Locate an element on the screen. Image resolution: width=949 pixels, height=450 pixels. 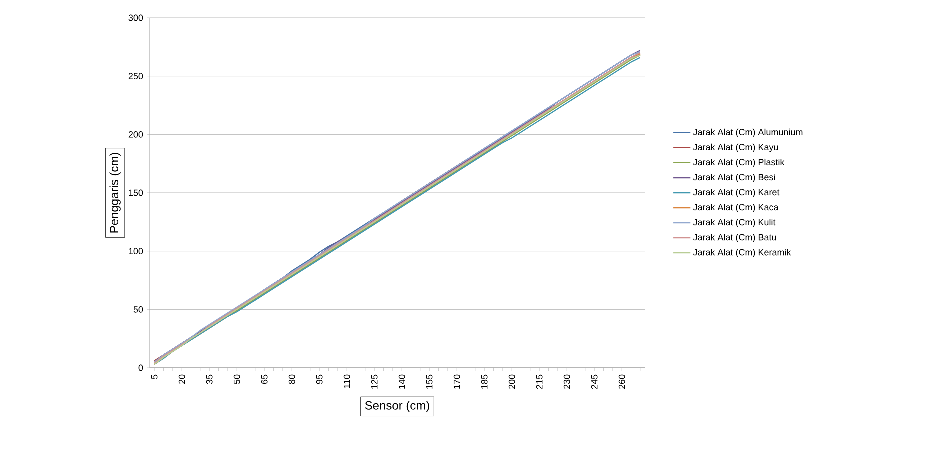
y-tick-label: 50 is located at coordinates (139, 309).